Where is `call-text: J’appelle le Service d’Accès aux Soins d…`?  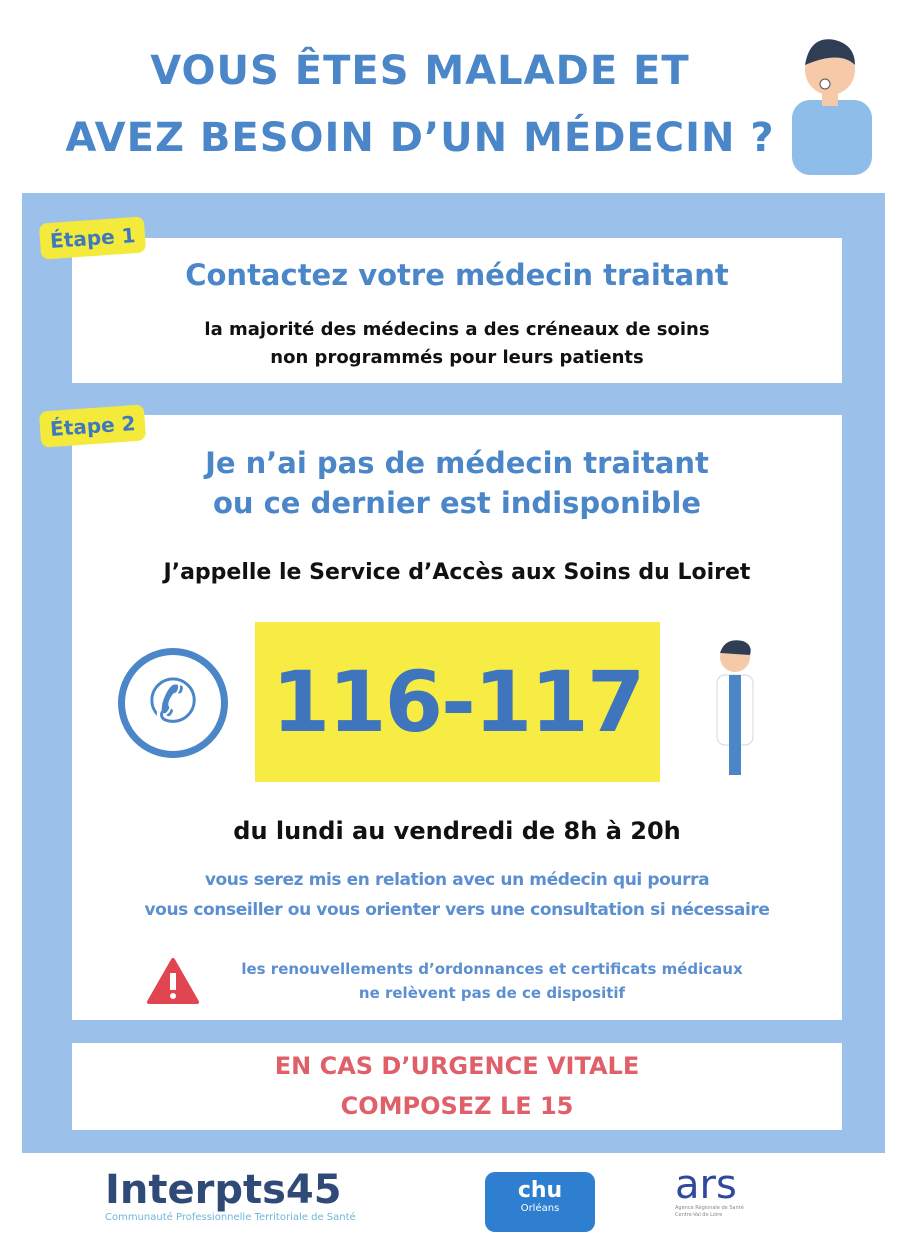 call-text: J’appelle le Service d’Accès aux Soins d… is located at coordinates (457, 572).